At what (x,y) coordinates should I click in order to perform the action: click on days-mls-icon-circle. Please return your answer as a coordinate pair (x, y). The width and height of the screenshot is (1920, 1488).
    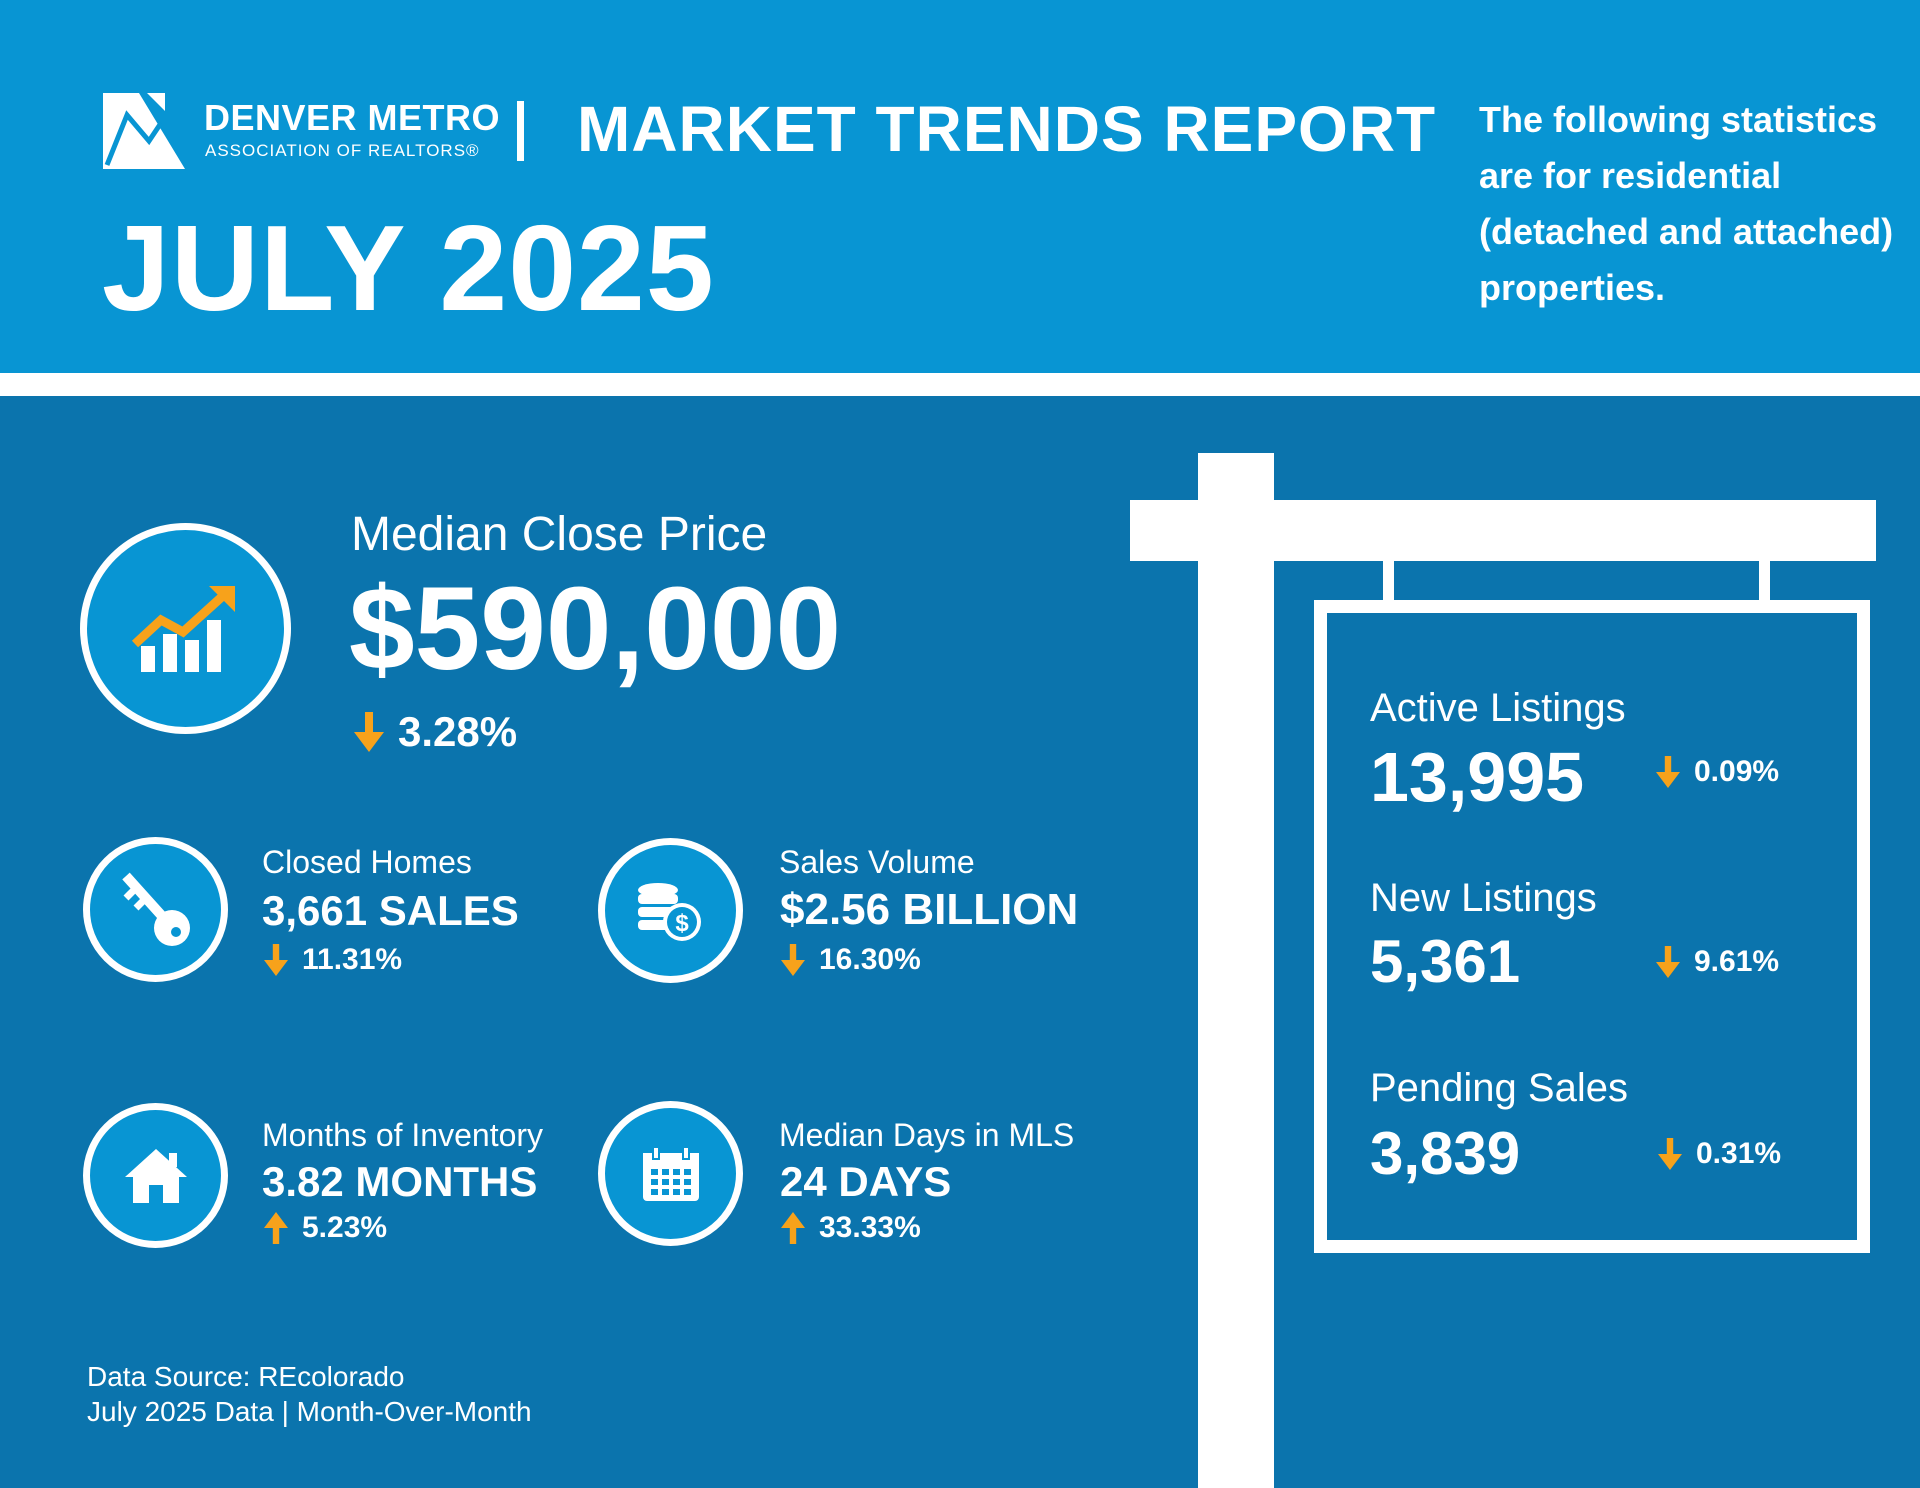
    Looking at the image, I should click on (670, 1173).